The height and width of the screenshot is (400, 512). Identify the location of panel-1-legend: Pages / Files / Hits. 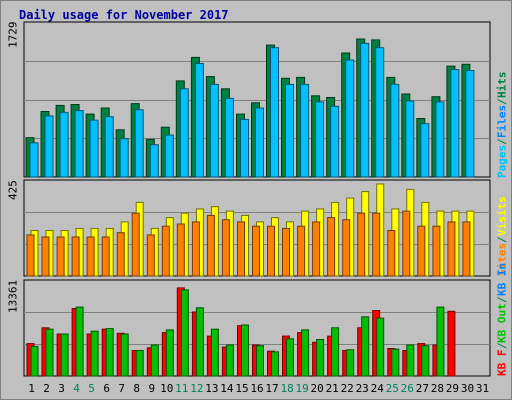
(502, 100).